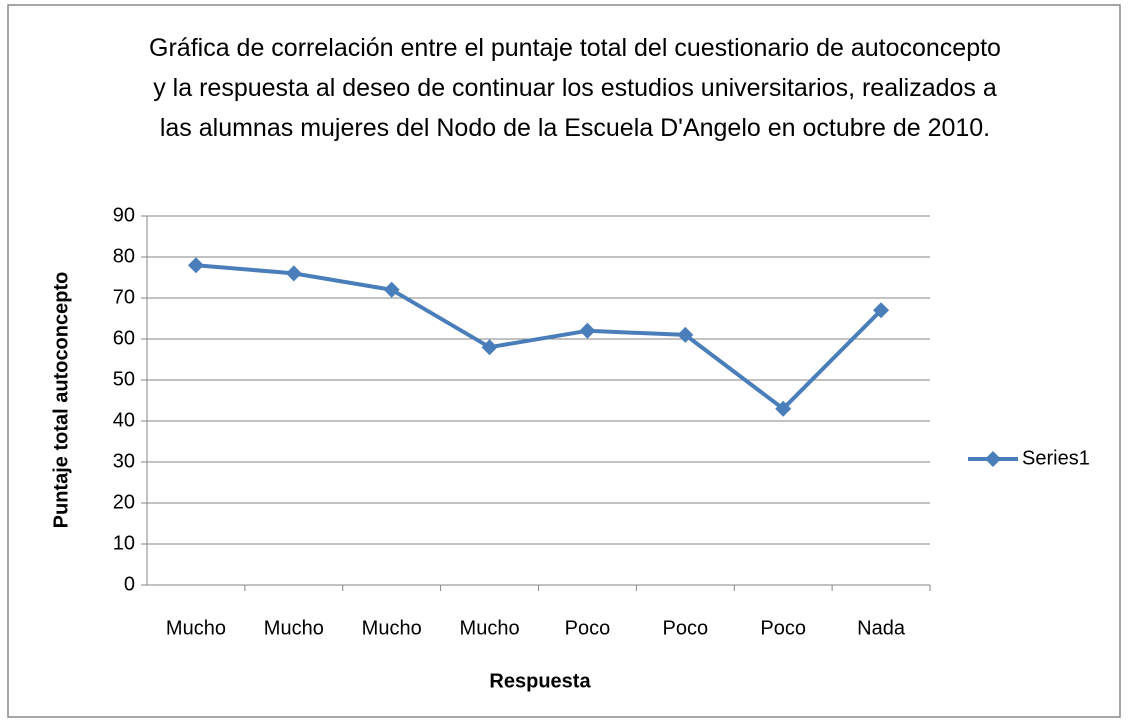  I want to click on series-line, so click(539, 337).